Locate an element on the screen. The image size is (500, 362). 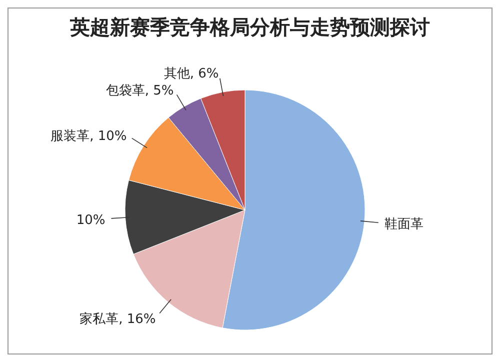
slice-label: 包袋革, 5% is located at coordinates (140, 90).